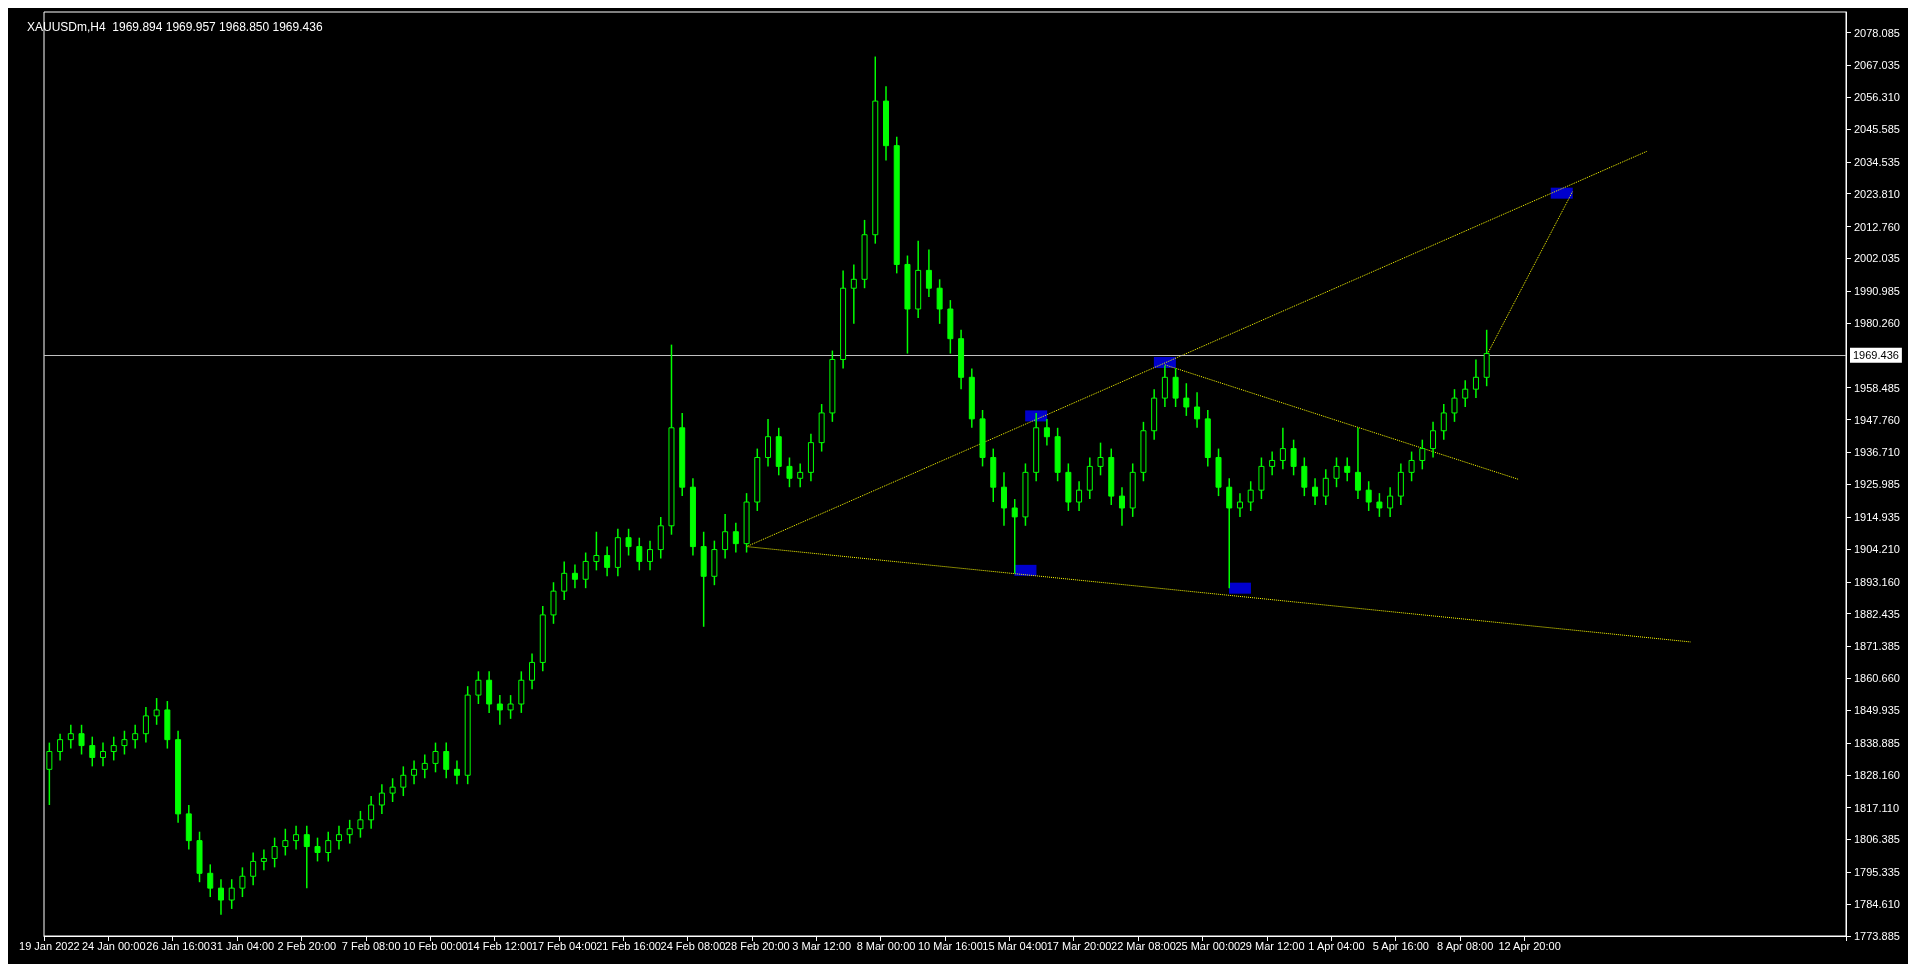  What do you see at coordinates (950, 945) in the screenshot?
I see `x-tick-label: 10 Mar 16:00` at bounding box center [950, 945].